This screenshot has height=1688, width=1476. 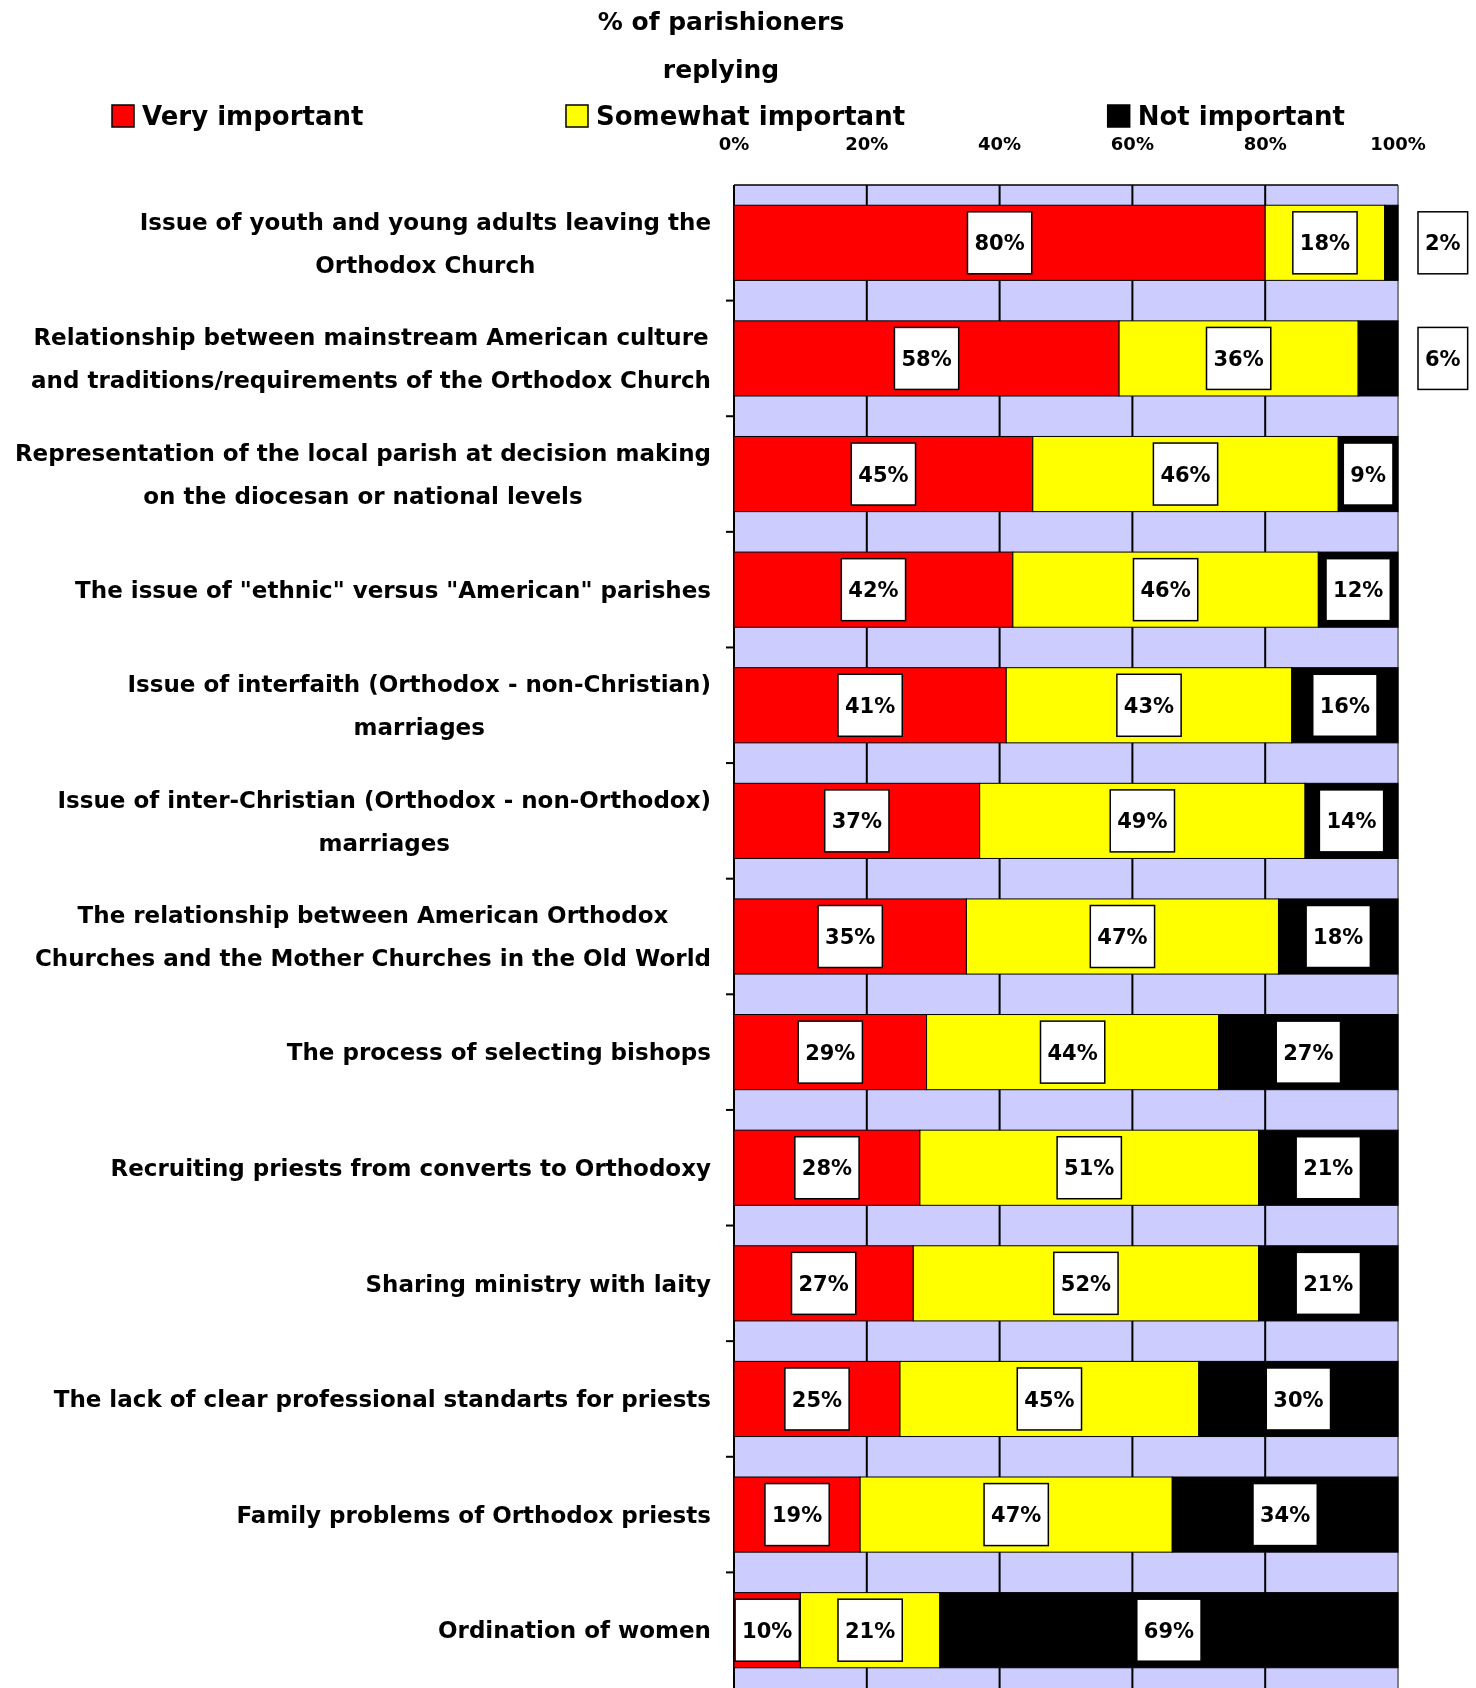 I want to click on data-label: 12%, so click(x=1358, y=590).